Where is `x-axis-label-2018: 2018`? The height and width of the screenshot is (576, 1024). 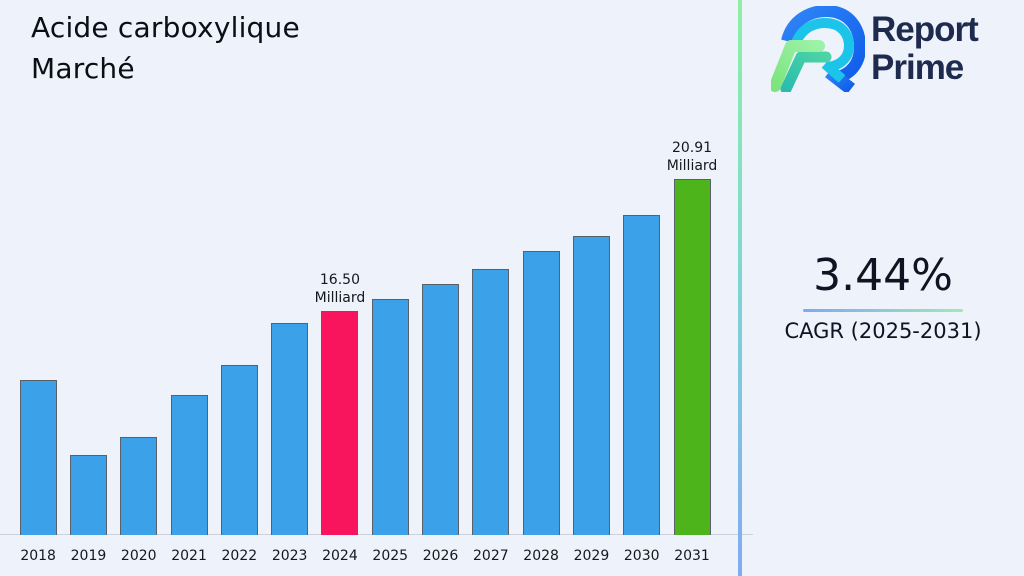 x-axis-label-2018: 2018 is located at coordinates (38, 555).